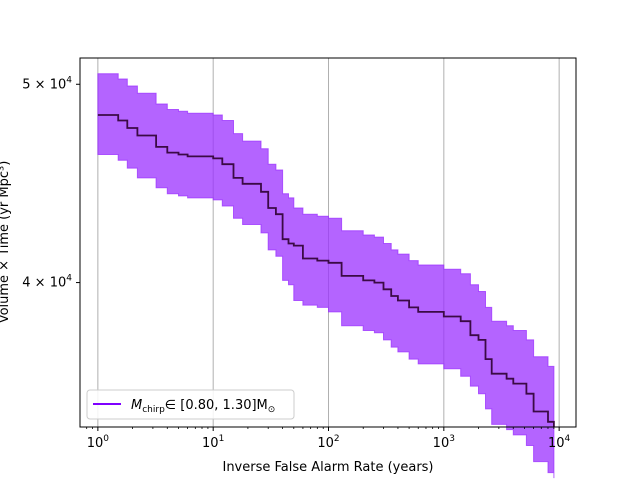 Image resolution: width=640 pixels, height=480 pixels. I want to click on legend-sun-subscript: ⊙, so click(272, 410).